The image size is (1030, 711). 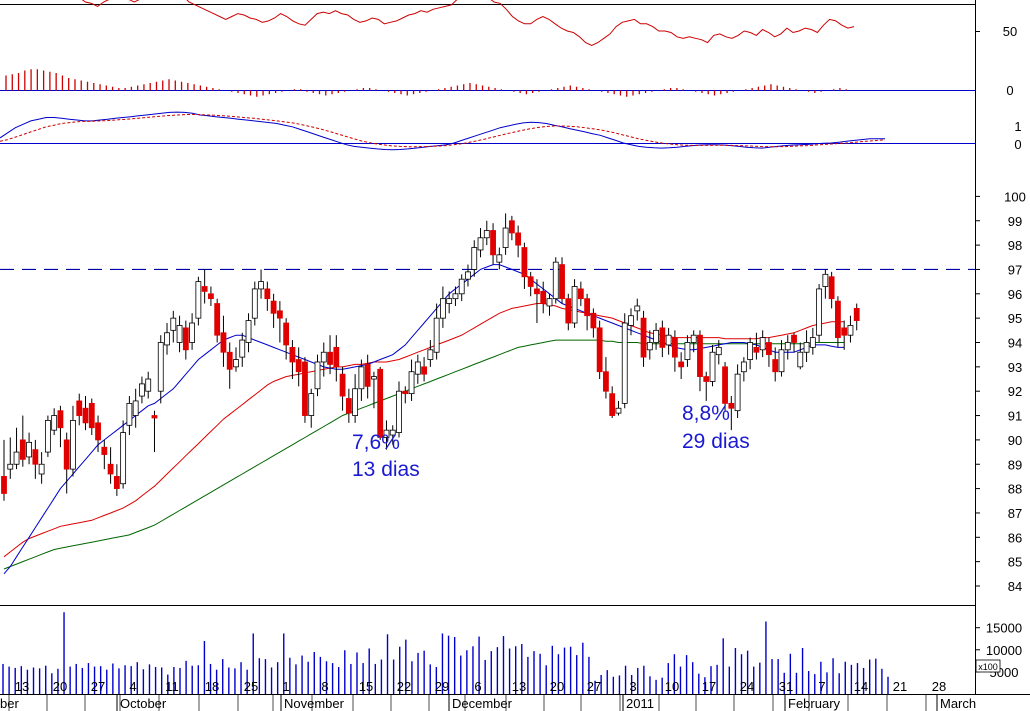 I want to click on price-tick-label: 100, so click(x=1015, y=196).